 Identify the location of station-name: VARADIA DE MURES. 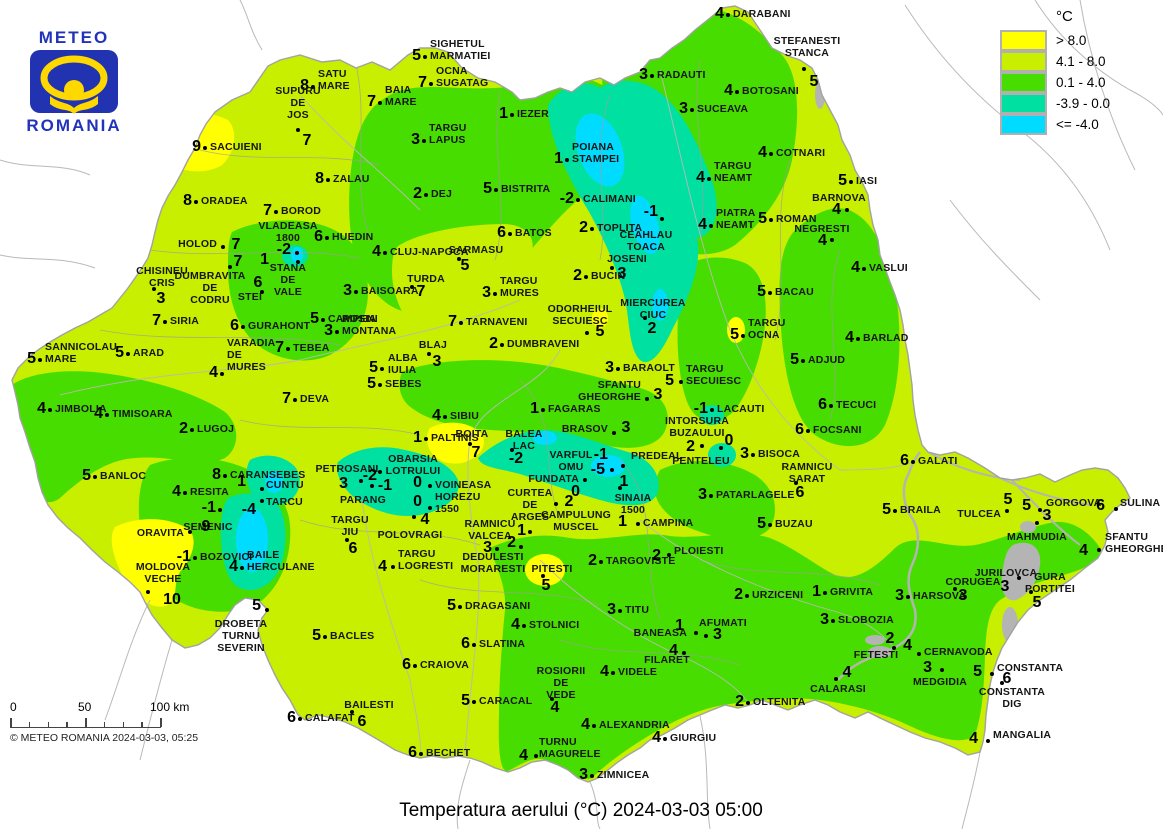
(251, 355).